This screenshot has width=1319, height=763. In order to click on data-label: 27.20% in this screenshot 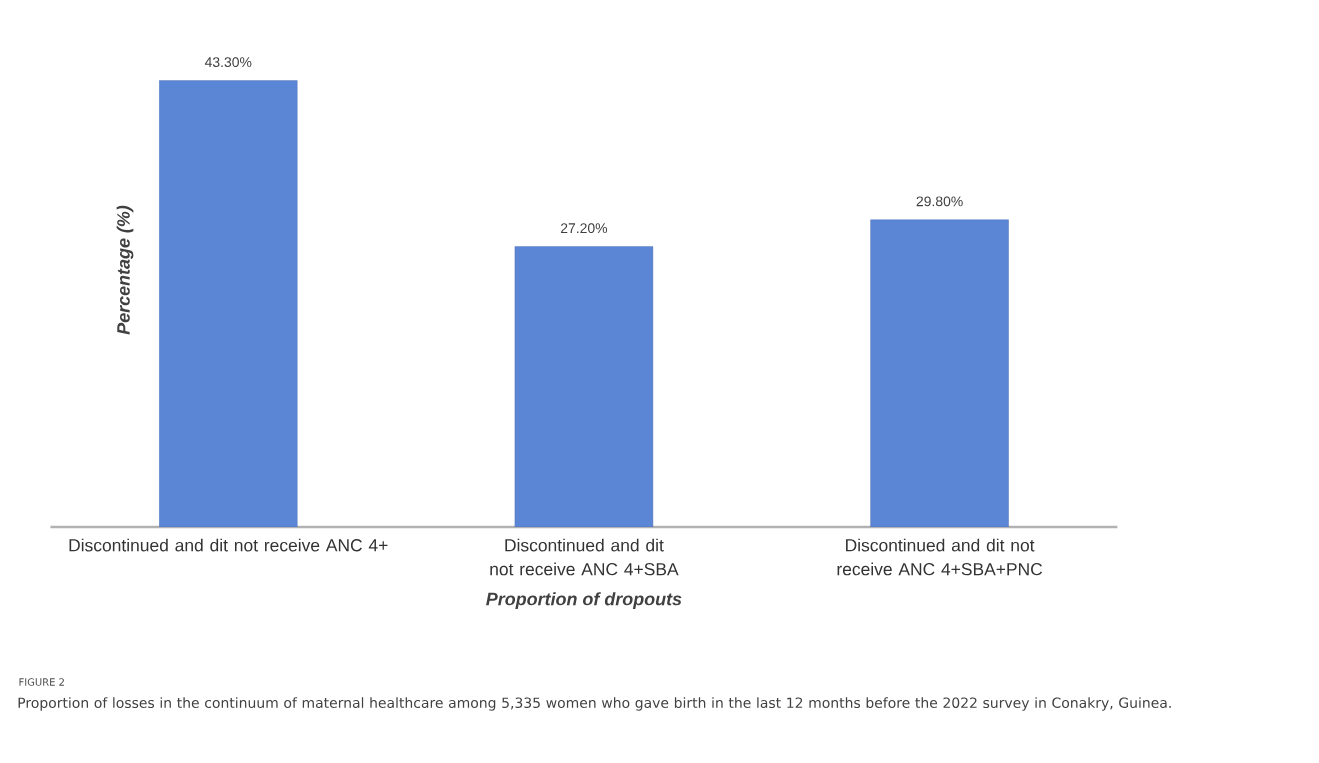, I will do `click(584, 228)`.